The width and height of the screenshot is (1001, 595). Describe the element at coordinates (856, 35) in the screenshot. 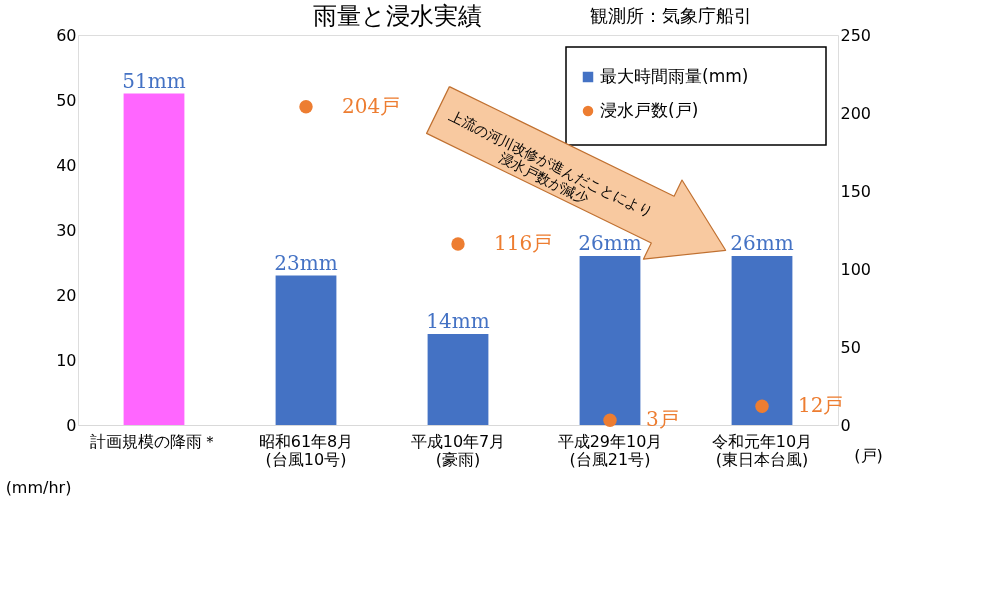

I see `y2-tick-label: 250` at that location.